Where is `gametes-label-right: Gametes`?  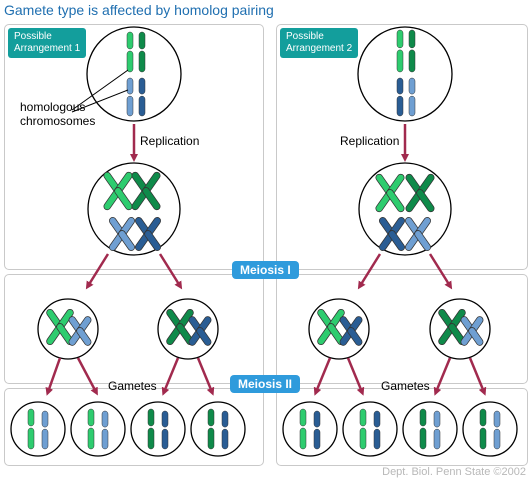 gametes-label-right: Gametes is located at coordinates (405, 386).